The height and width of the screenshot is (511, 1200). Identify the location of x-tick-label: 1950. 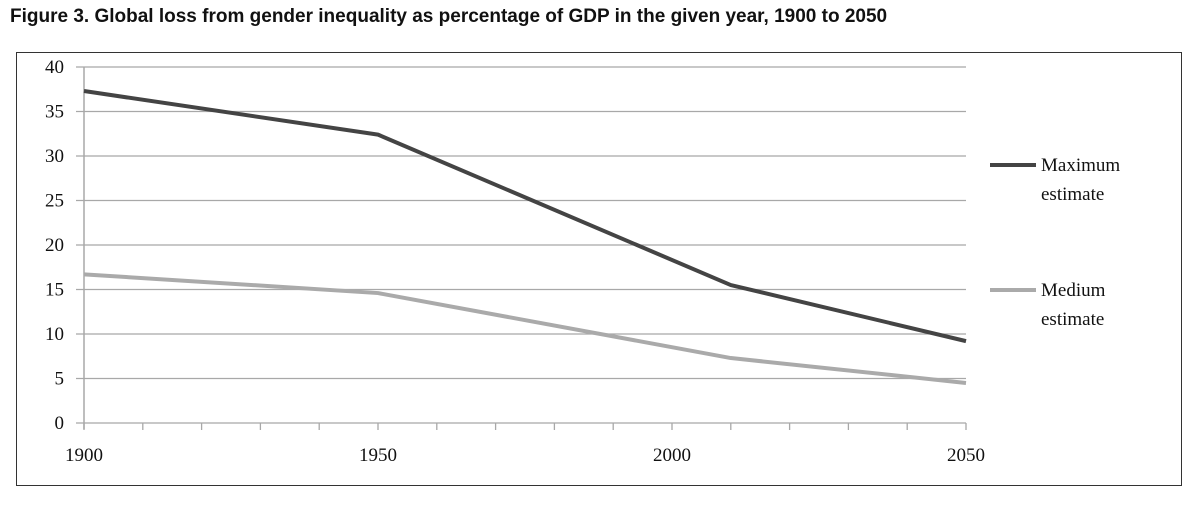
(378, 455).